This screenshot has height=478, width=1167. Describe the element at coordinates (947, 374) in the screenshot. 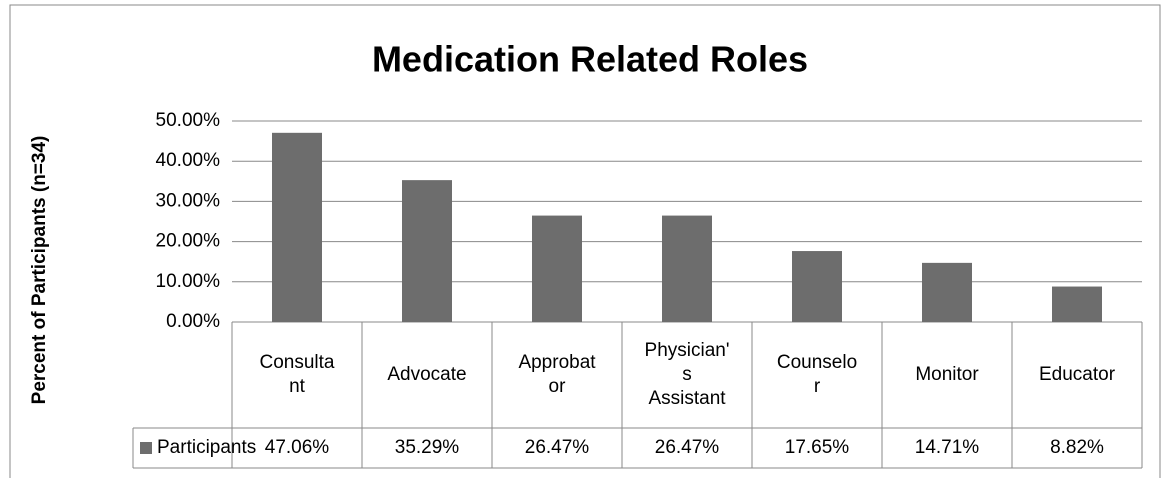

I see `x-tick-label: Monitor` at that location.